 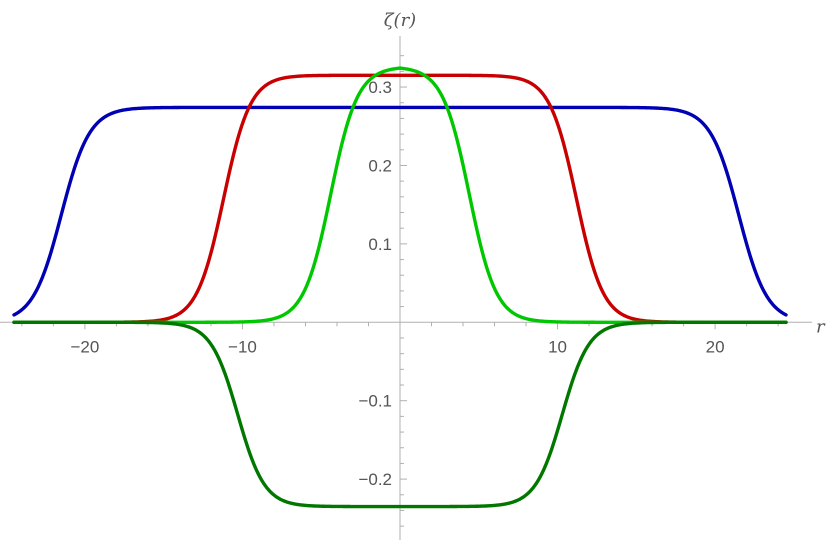 What do you see at coordinates (821, 326) in the screenshot?
I see `x-axis-label: r` at bounding box center [821, 326].